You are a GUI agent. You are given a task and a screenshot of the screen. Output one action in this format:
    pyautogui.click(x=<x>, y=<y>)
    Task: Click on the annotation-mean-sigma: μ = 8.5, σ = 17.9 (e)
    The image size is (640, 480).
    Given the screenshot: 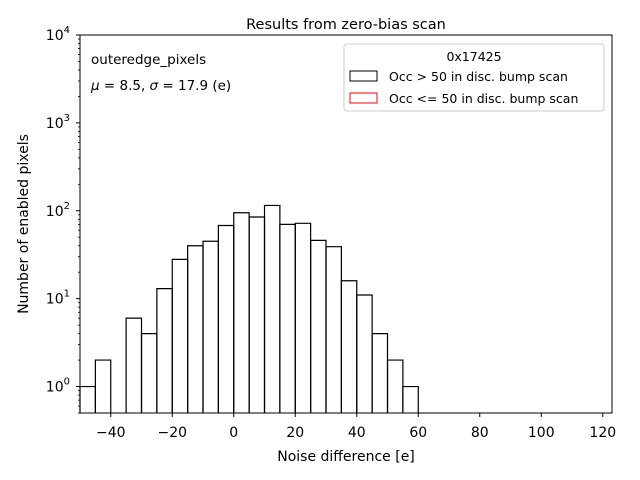 What is the action you would take?
    pyautogui.click(x=160, y=86)
    